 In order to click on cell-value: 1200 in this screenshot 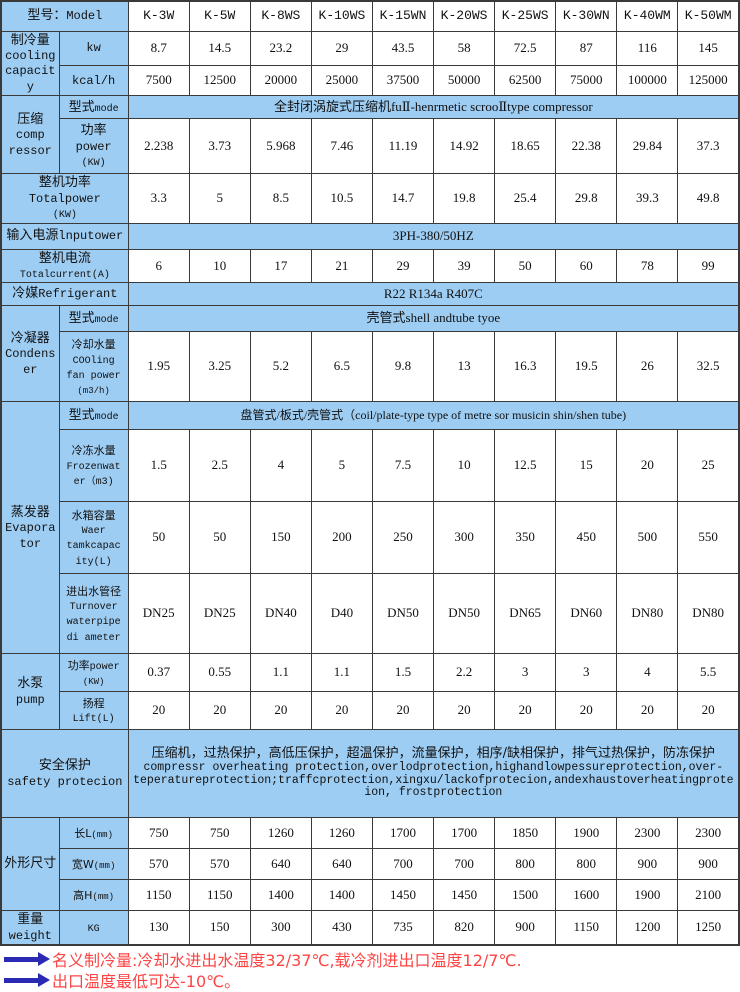, I will do `click(647, 928)`.